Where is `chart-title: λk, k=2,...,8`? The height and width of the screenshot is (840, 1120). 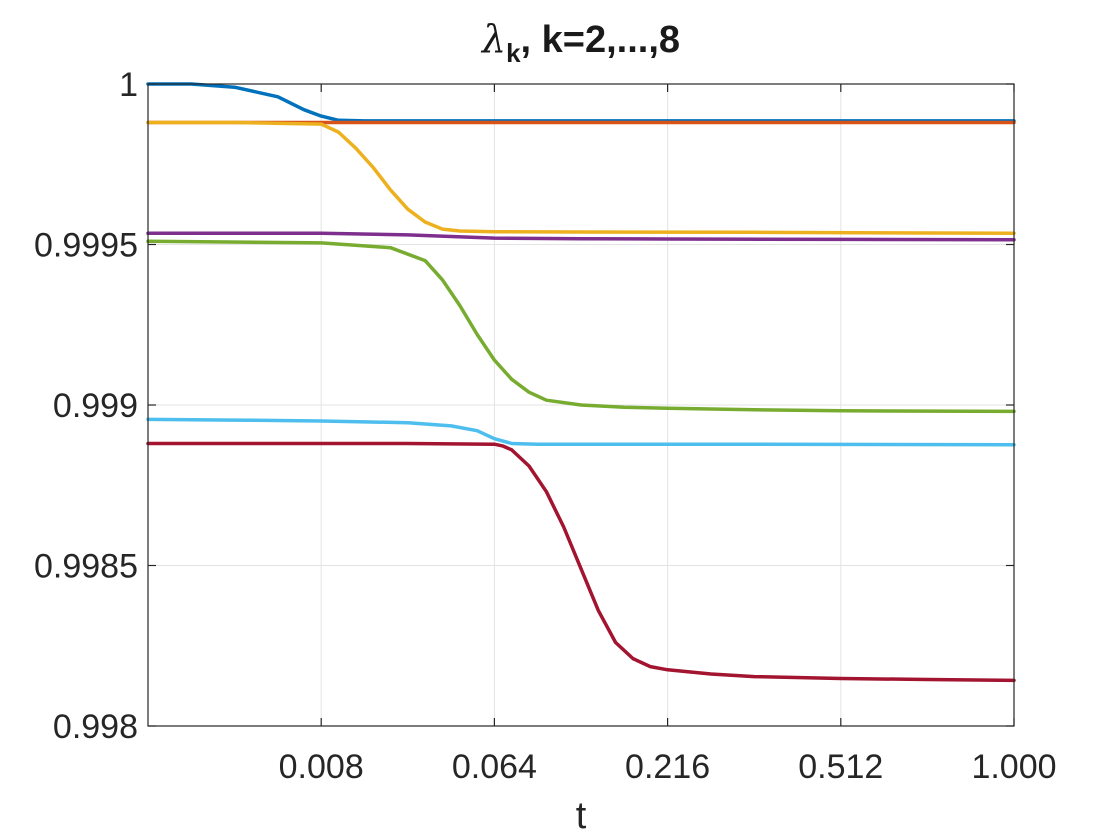 chart-title: λk, k=2,...,8 is located at coordinates (580, 42).